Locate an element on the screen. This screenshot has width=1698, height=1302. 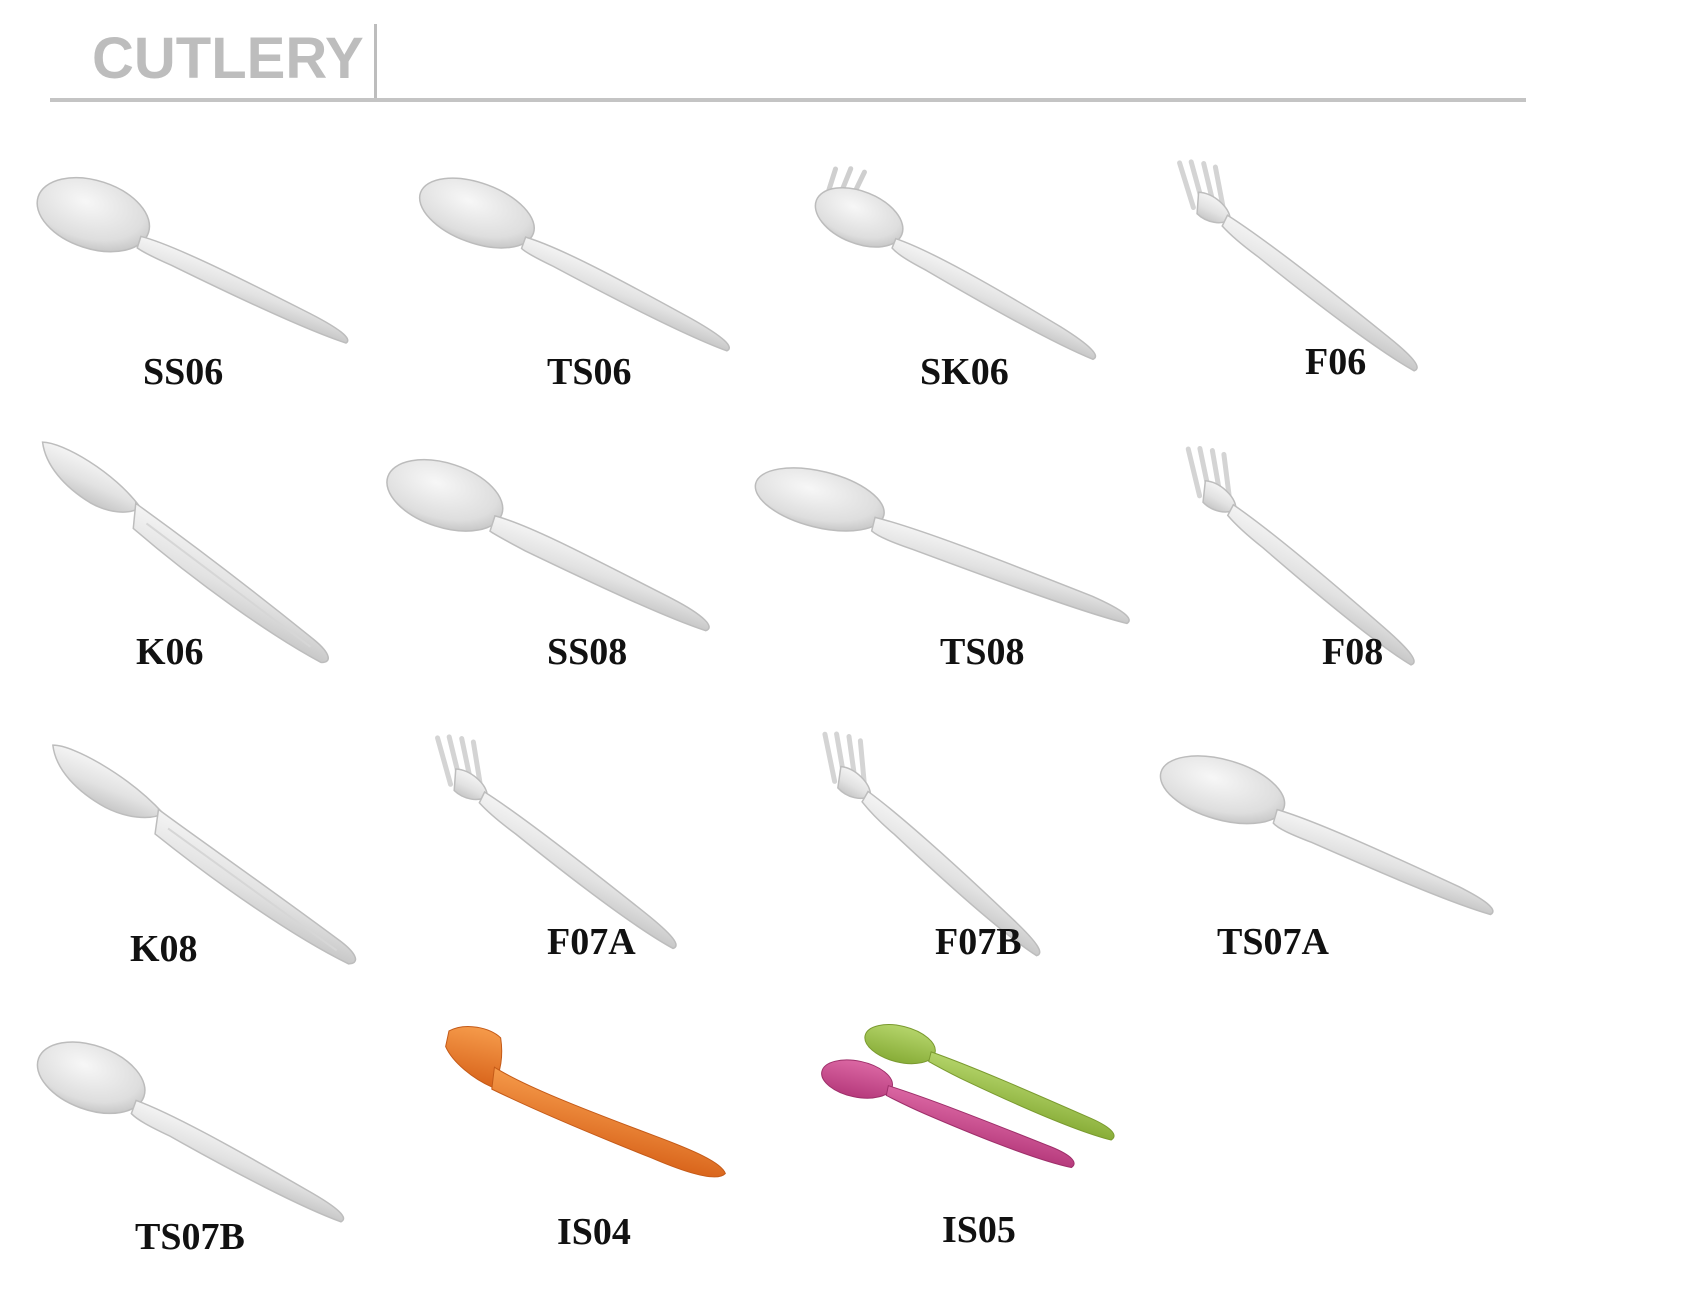
product-code: F07B is located at coordinates (978, 942).